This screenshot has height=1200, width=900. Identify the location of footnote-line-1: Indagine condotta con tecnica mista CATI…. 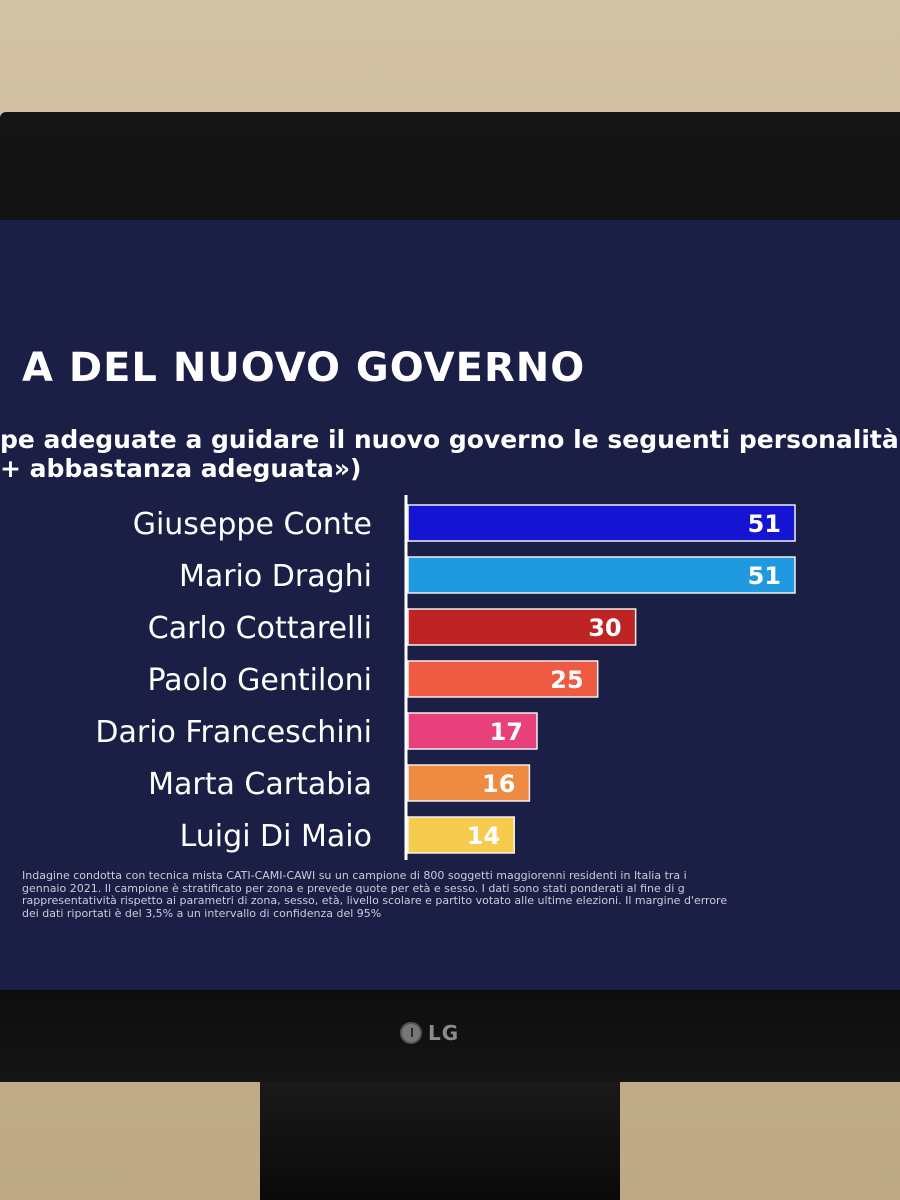
(354, 875).